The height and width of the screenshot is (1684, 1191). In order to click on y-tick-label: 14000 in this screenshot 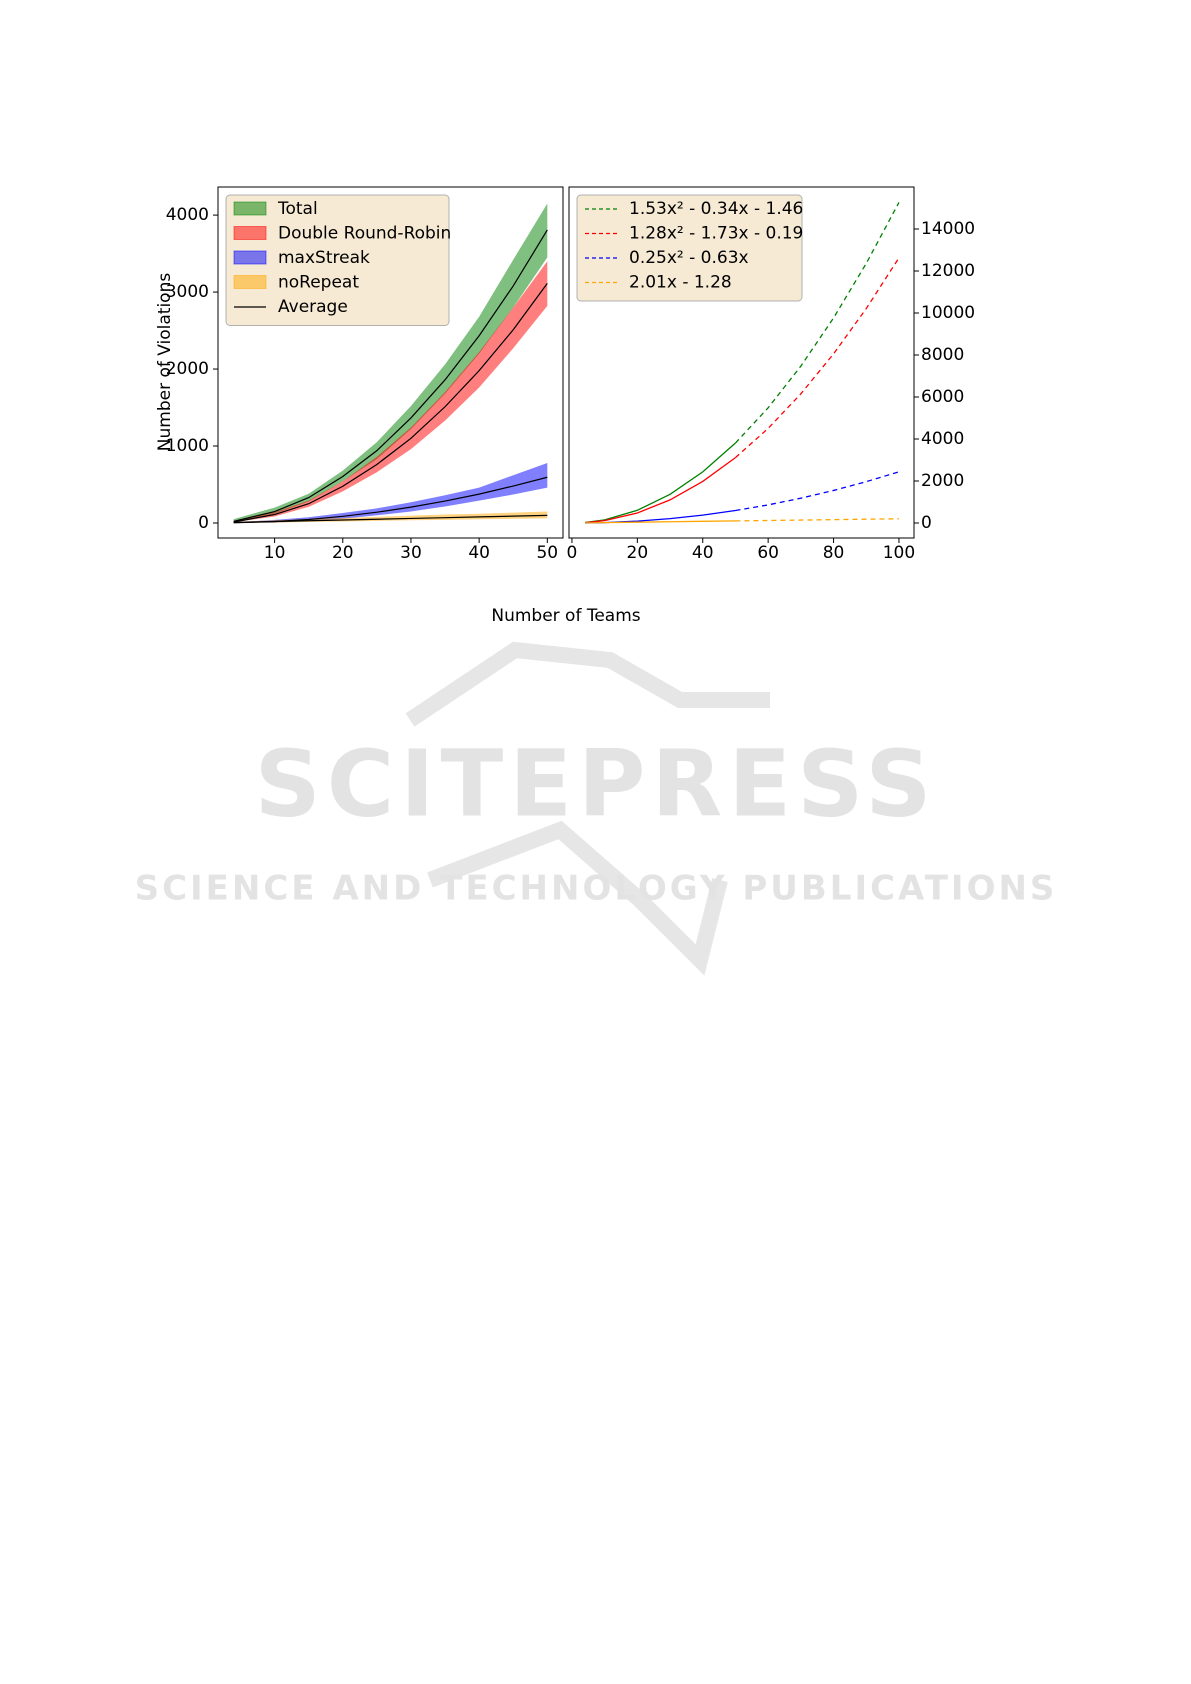, I will do `click(948, 229)`.